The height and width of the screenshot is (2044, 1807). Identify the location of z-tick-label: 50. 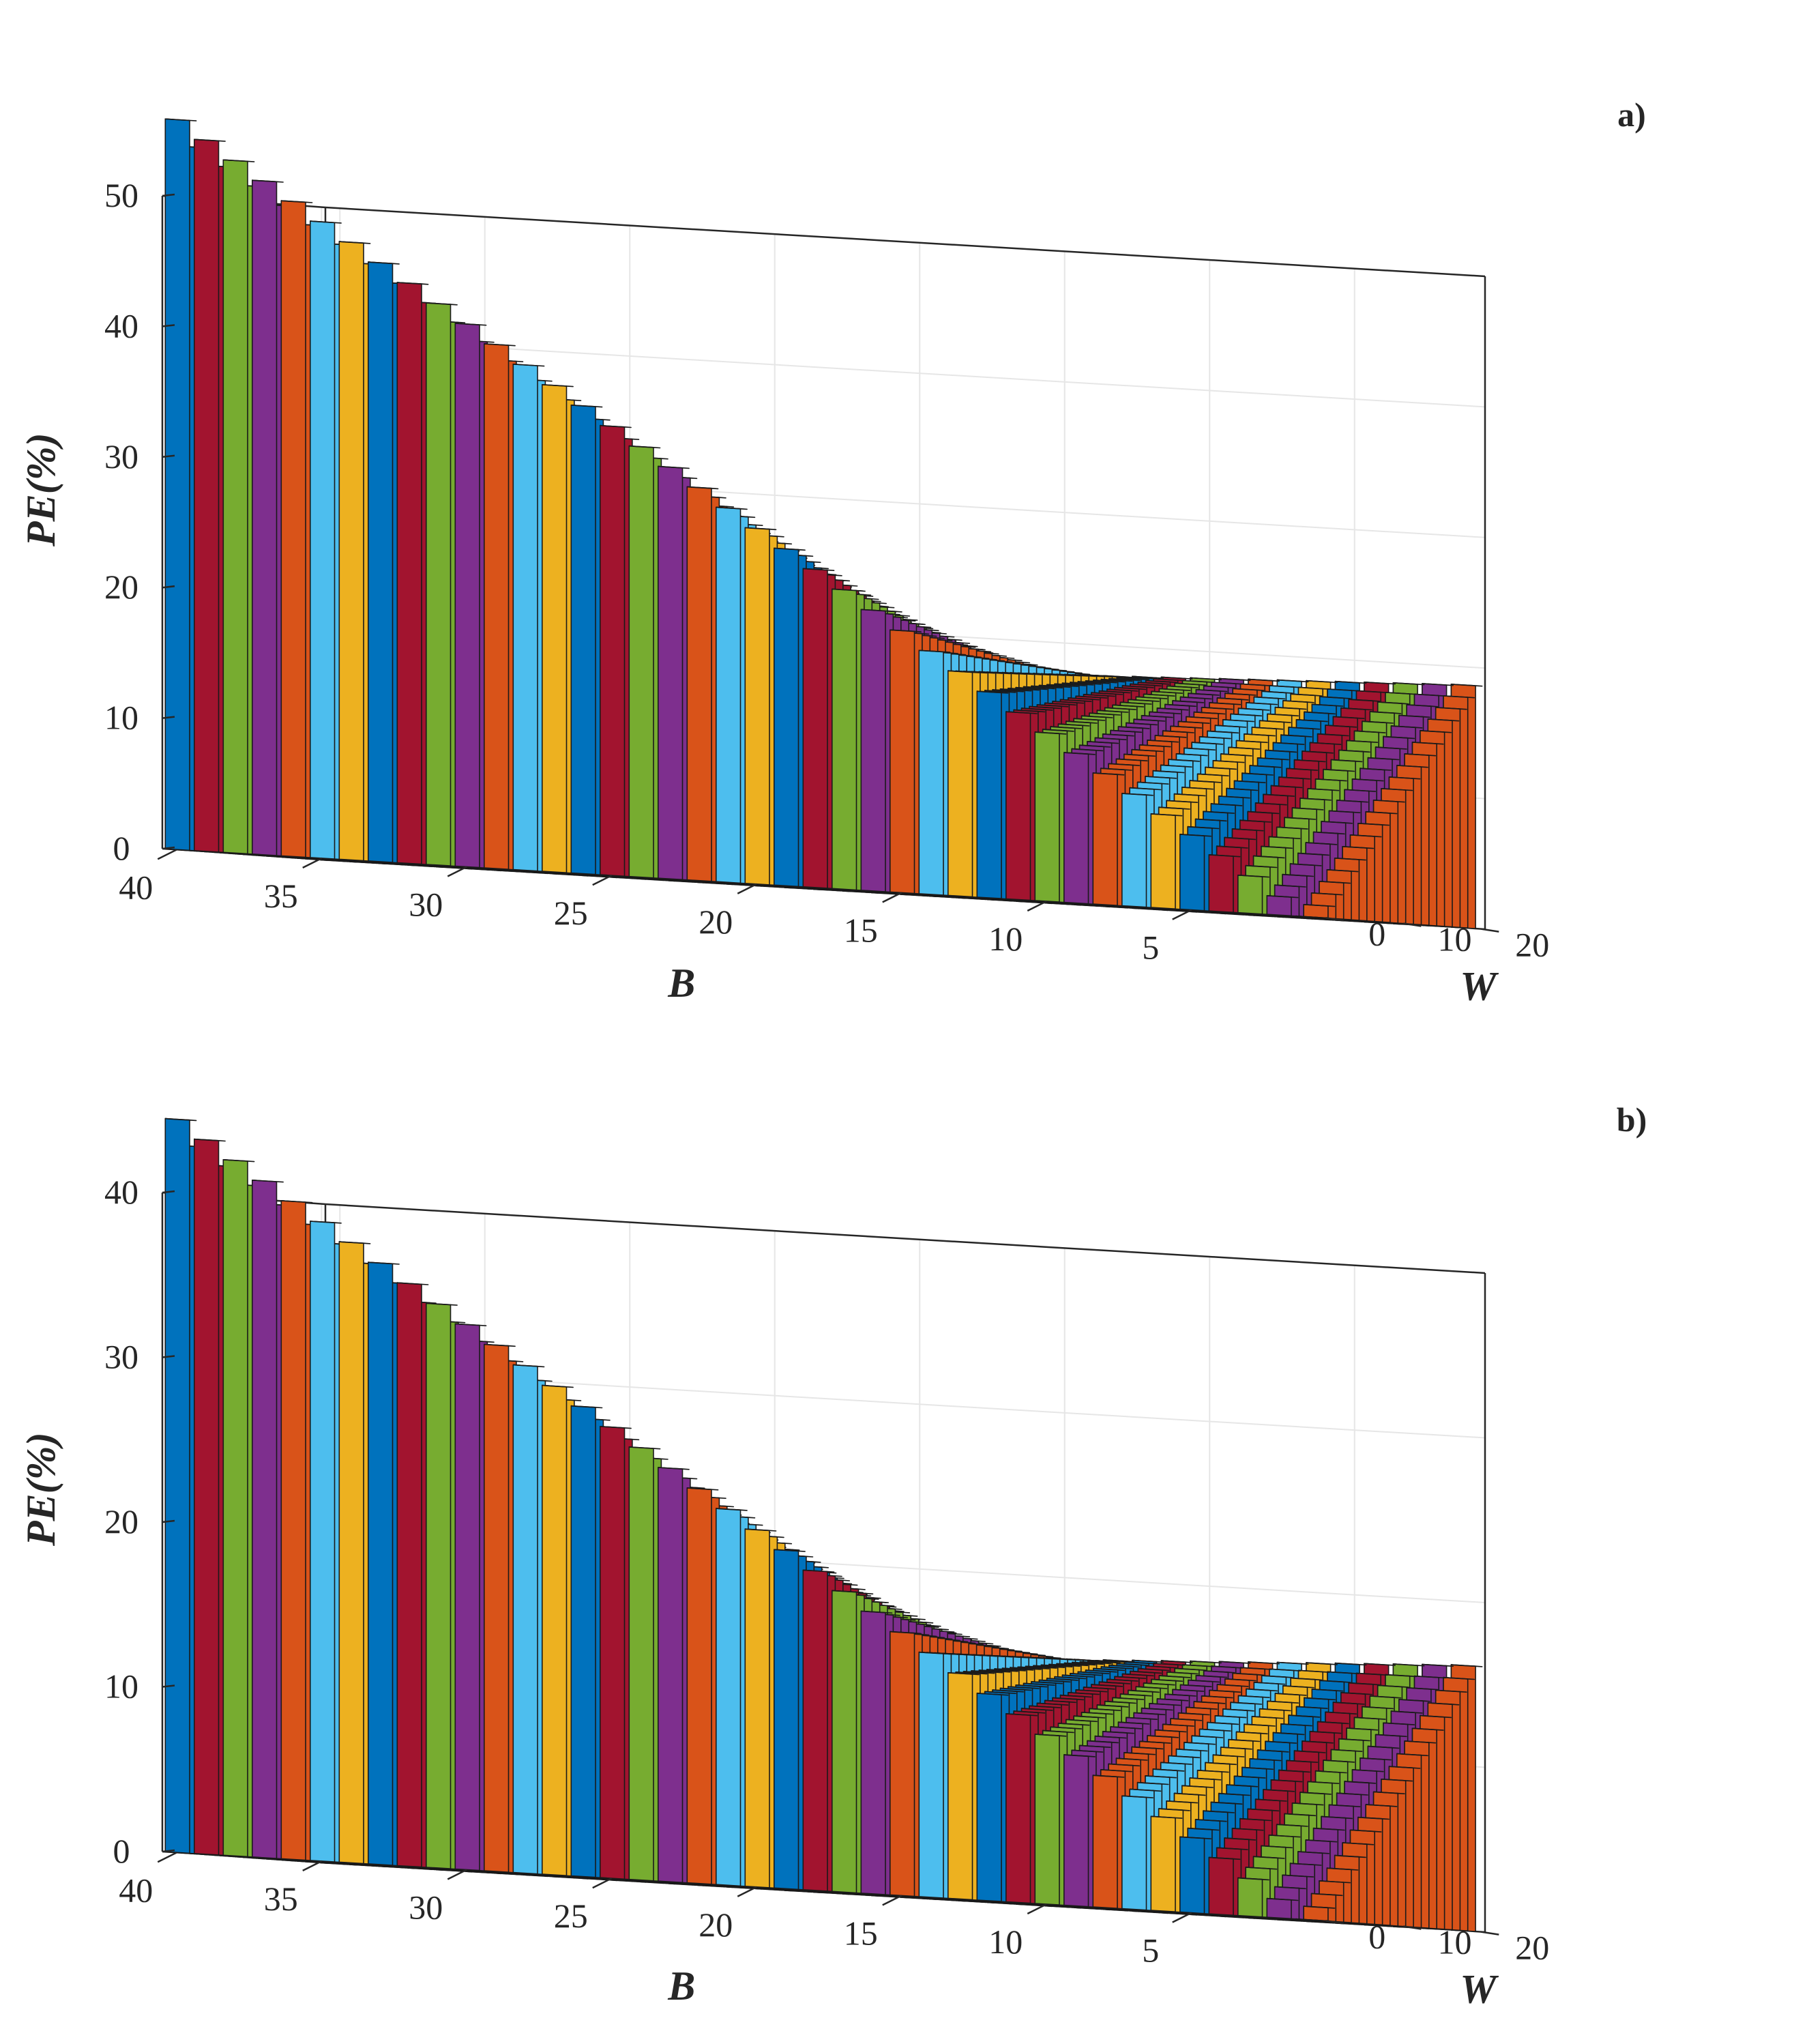
(121, 195).